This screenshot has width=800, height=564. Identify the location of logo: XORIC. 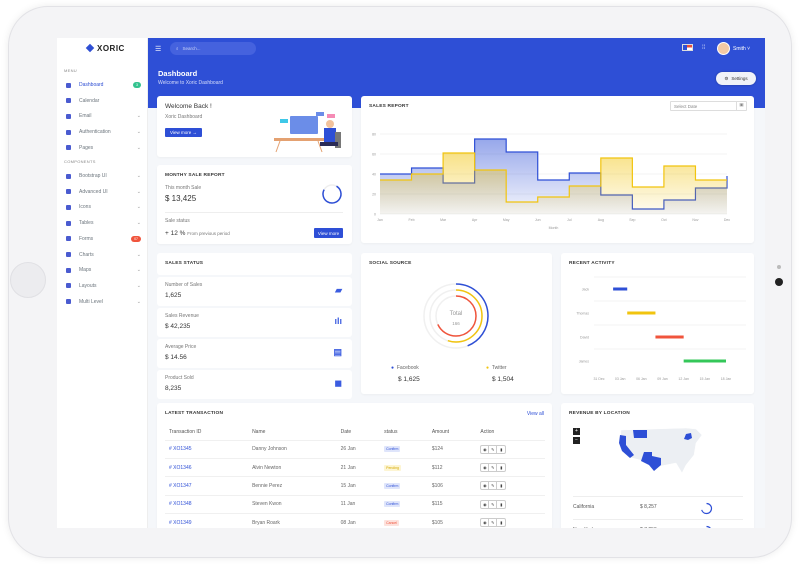
(105, 48).